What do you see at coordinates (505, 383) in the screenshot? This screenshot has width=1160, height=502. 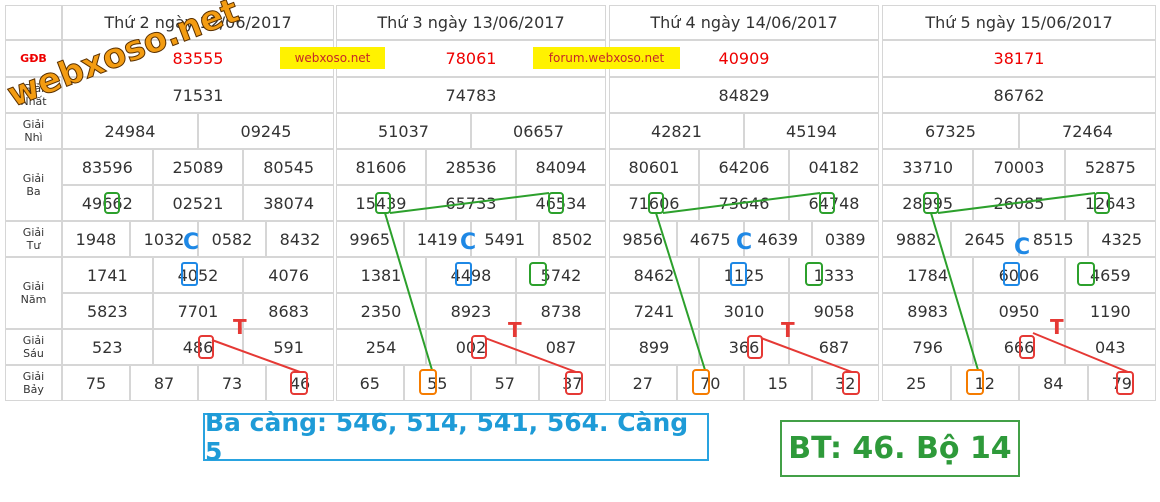 I see `prize-number: 57` at bounding box center [505, 383].